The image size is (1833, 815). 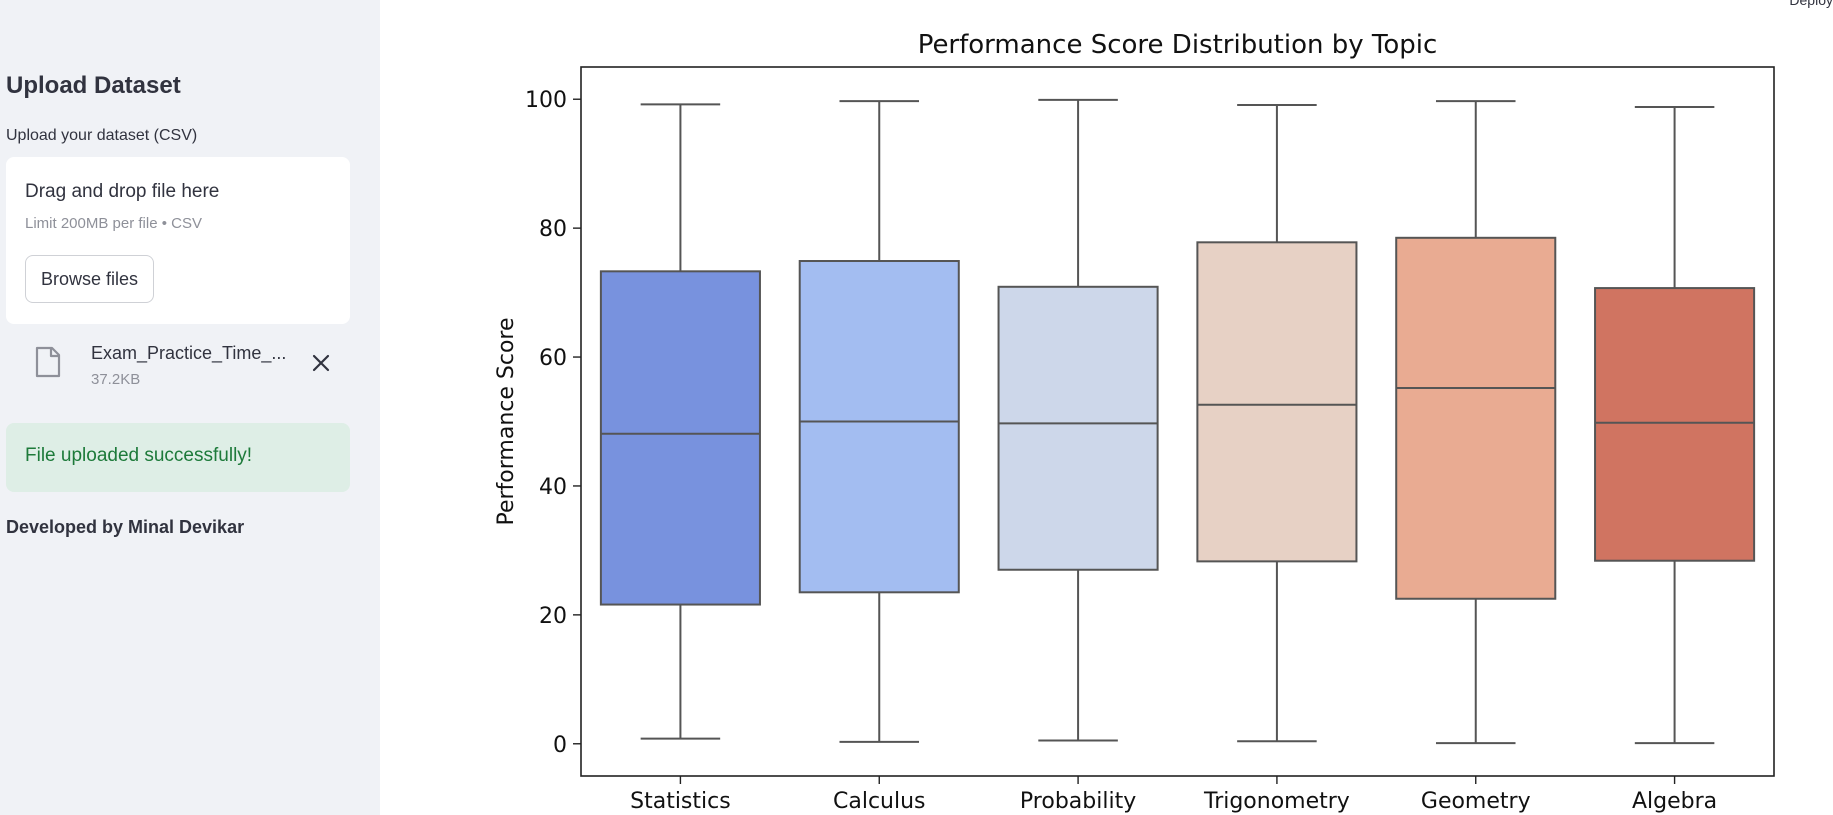 I want to click on developer-credit: Developed by Minal Devikar, so click(x=125, y=527).